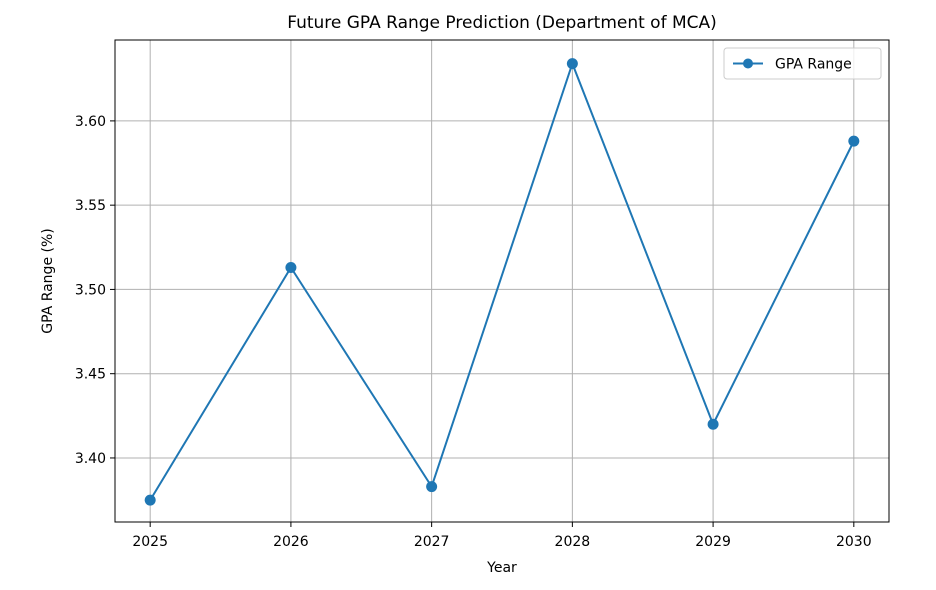 This screenshot has height=590, width=936. I want to click on data-point-2029, so click(713, 424).